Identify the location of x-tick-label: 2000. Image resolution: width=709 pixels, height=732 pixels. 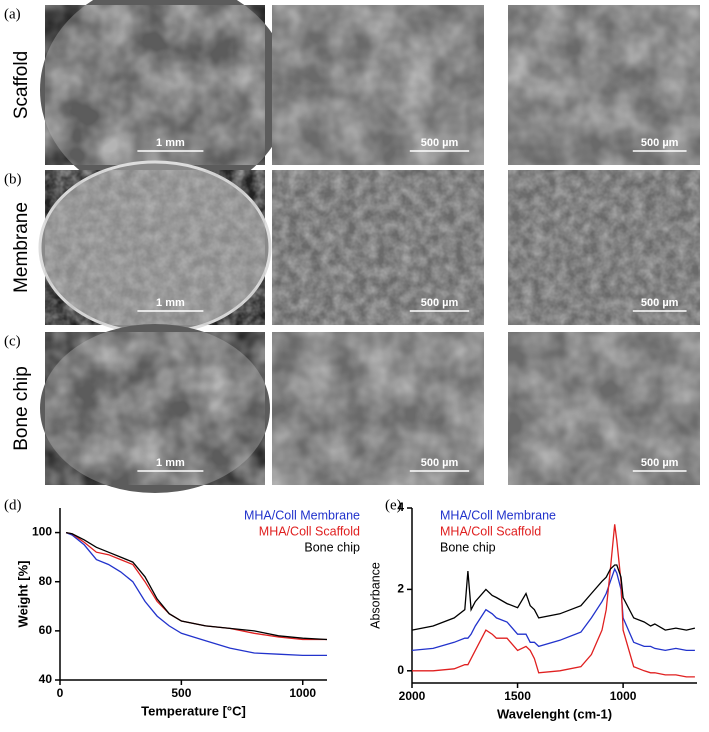
(412, 696).